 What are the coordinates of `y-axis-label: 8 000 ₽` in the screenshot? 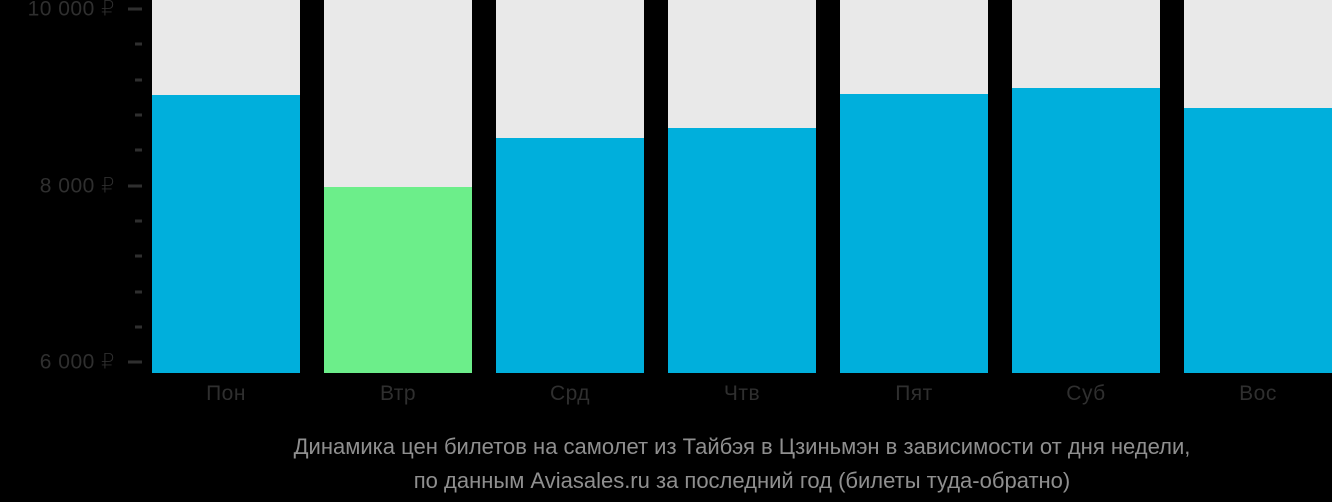 It's located at (77, 186).